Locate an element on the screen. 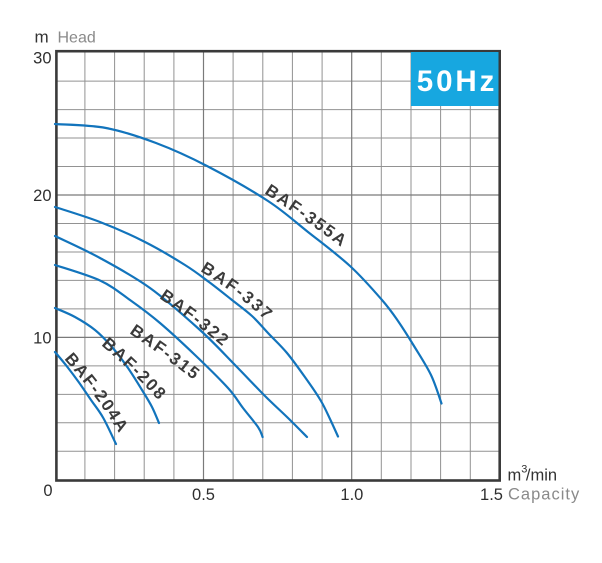  svg-text: 0.5 is located at coordinates (203, 495).